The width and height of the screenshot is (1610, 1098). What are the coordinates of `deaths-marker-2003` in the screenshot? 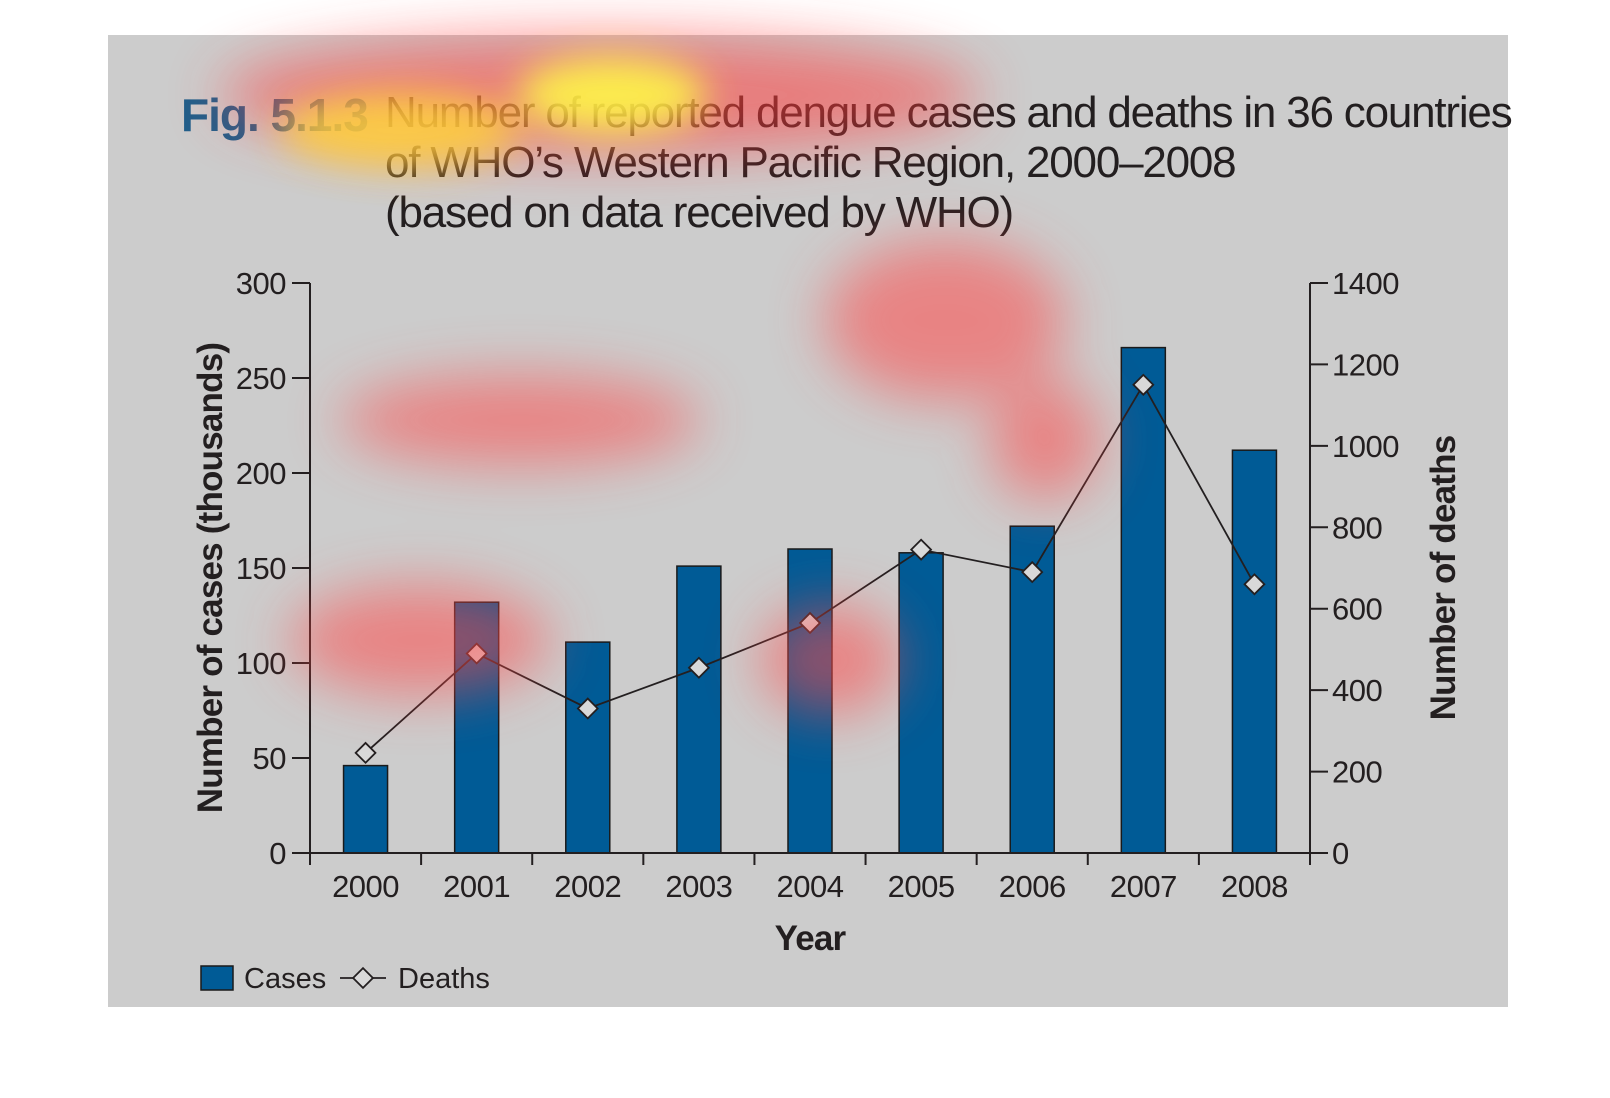 It's located at (699, 667).